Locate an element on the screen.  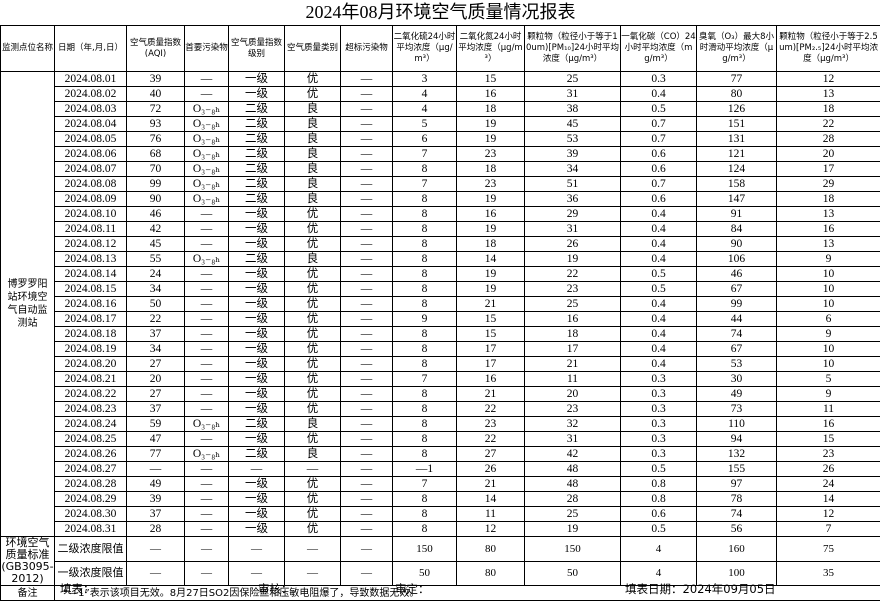
limit-value: 4 is located at coordinates (659, 549).